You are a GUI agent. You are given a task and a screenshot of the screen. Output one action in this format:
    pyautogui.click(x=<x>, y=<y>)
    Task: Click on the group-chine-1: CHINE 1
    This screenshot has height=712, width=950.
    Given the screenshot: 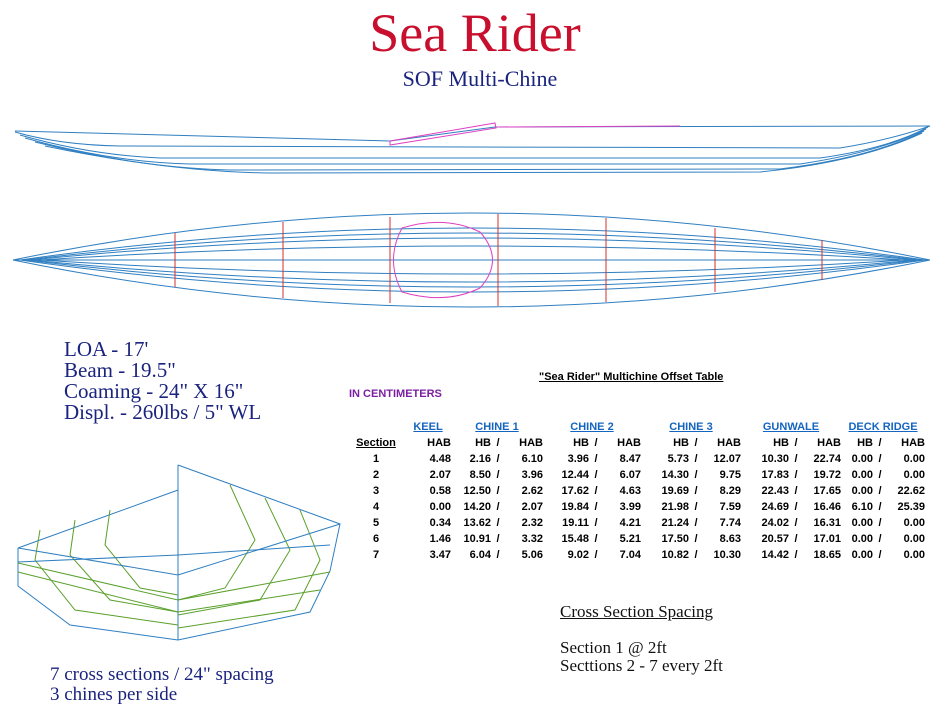 What is the action you would take?
    pyautogui.click(x=497, y=427)
    